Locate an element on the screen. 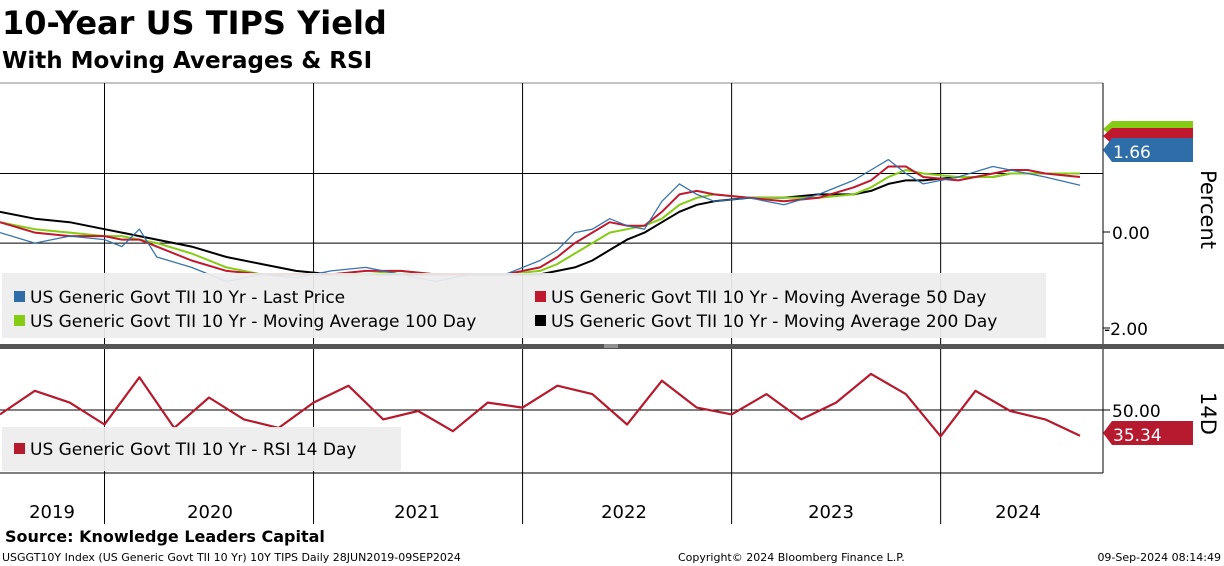  x-tick-label-2023: 2023 is located at coordinates (831, 512).